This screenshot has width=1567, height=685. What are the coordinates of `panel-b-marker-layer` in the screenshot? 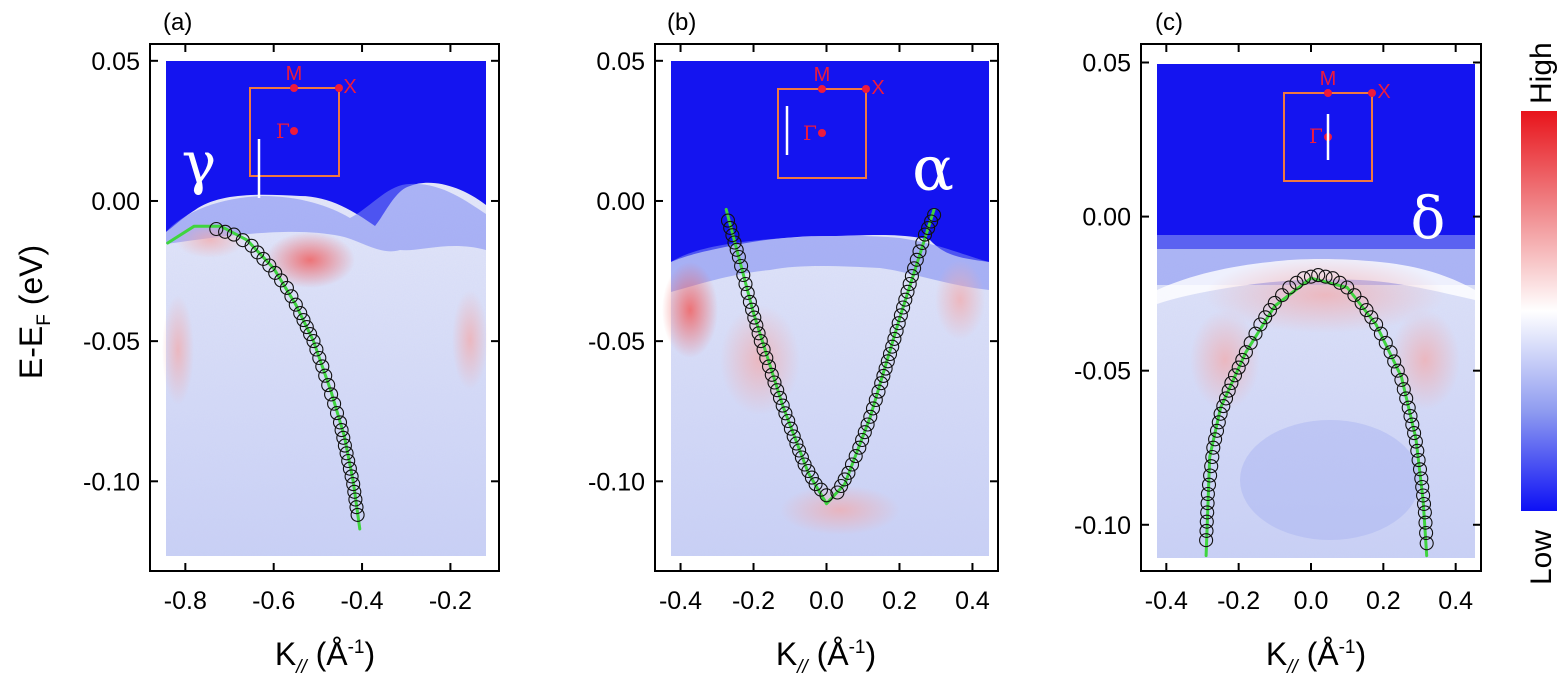 It's located at (831, 355).